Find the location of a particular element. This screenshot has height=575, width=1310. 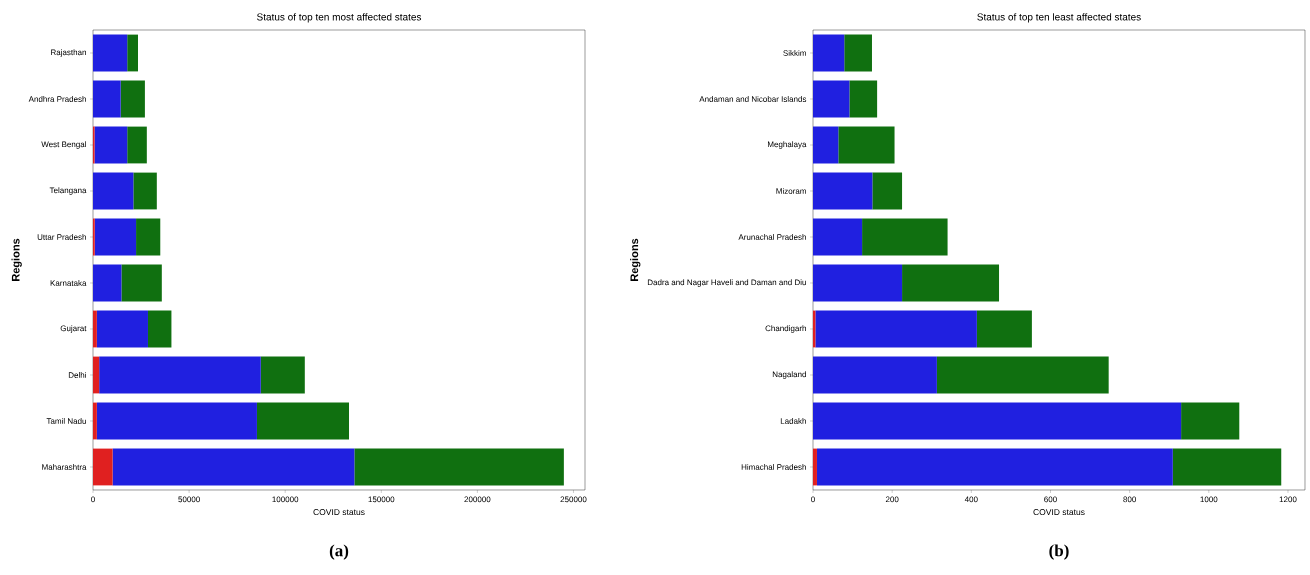

x-tick-label: 250000 is located at coordinates (573, 499).